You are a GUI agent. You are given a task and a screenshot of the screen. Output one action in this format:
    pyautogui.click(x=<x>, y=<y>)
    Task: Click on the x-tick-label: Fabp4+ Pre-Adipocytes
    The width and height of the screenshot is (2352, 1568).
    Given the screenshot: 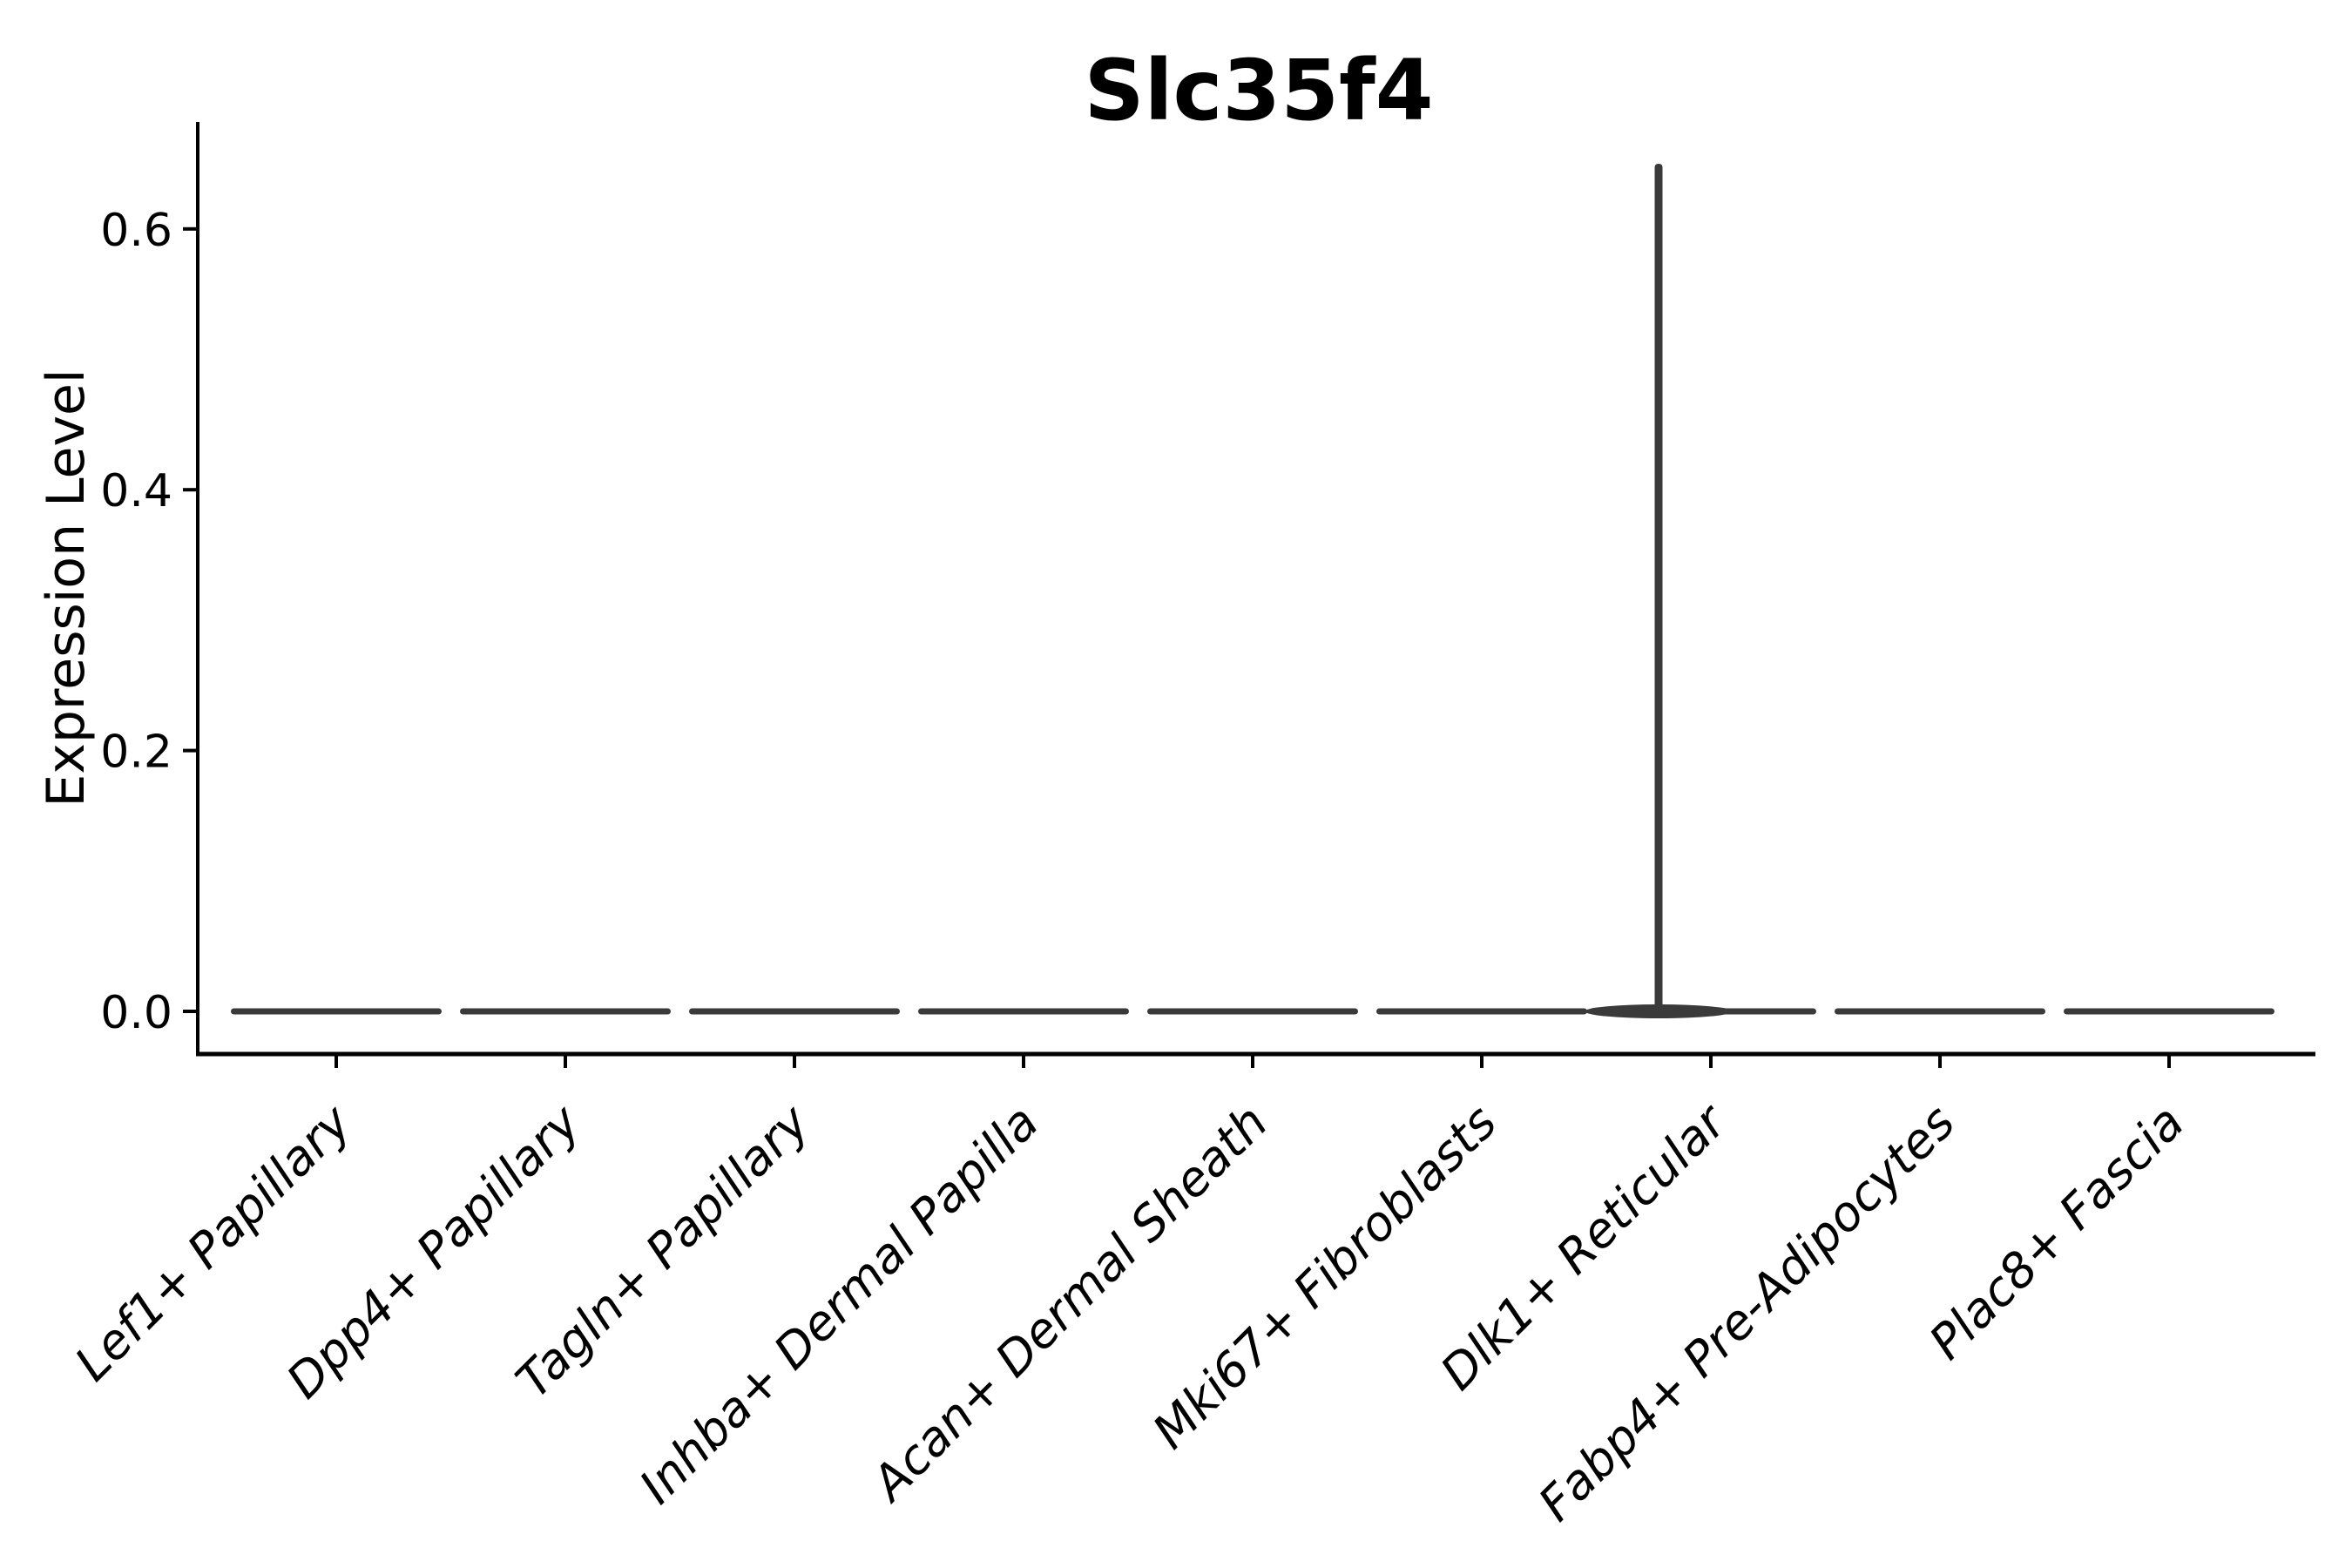 What is the action you would take?
    pyautogui.click(x=1746, y=1312)
    